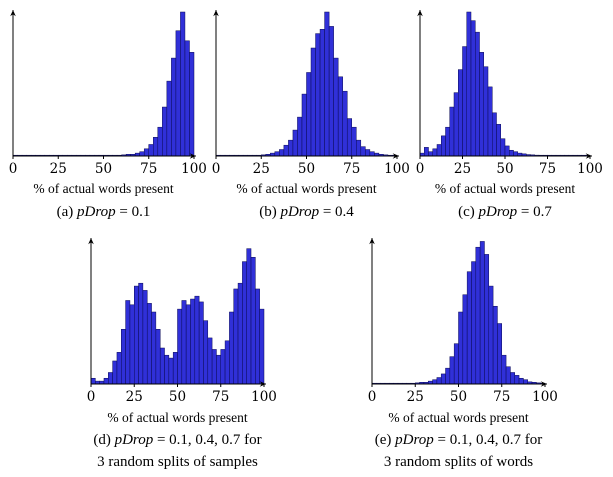  Describe the element at coordinates (306, 212) in the screenshot. I see `panel-caption: (b) pDrop = 0.4` at that location.